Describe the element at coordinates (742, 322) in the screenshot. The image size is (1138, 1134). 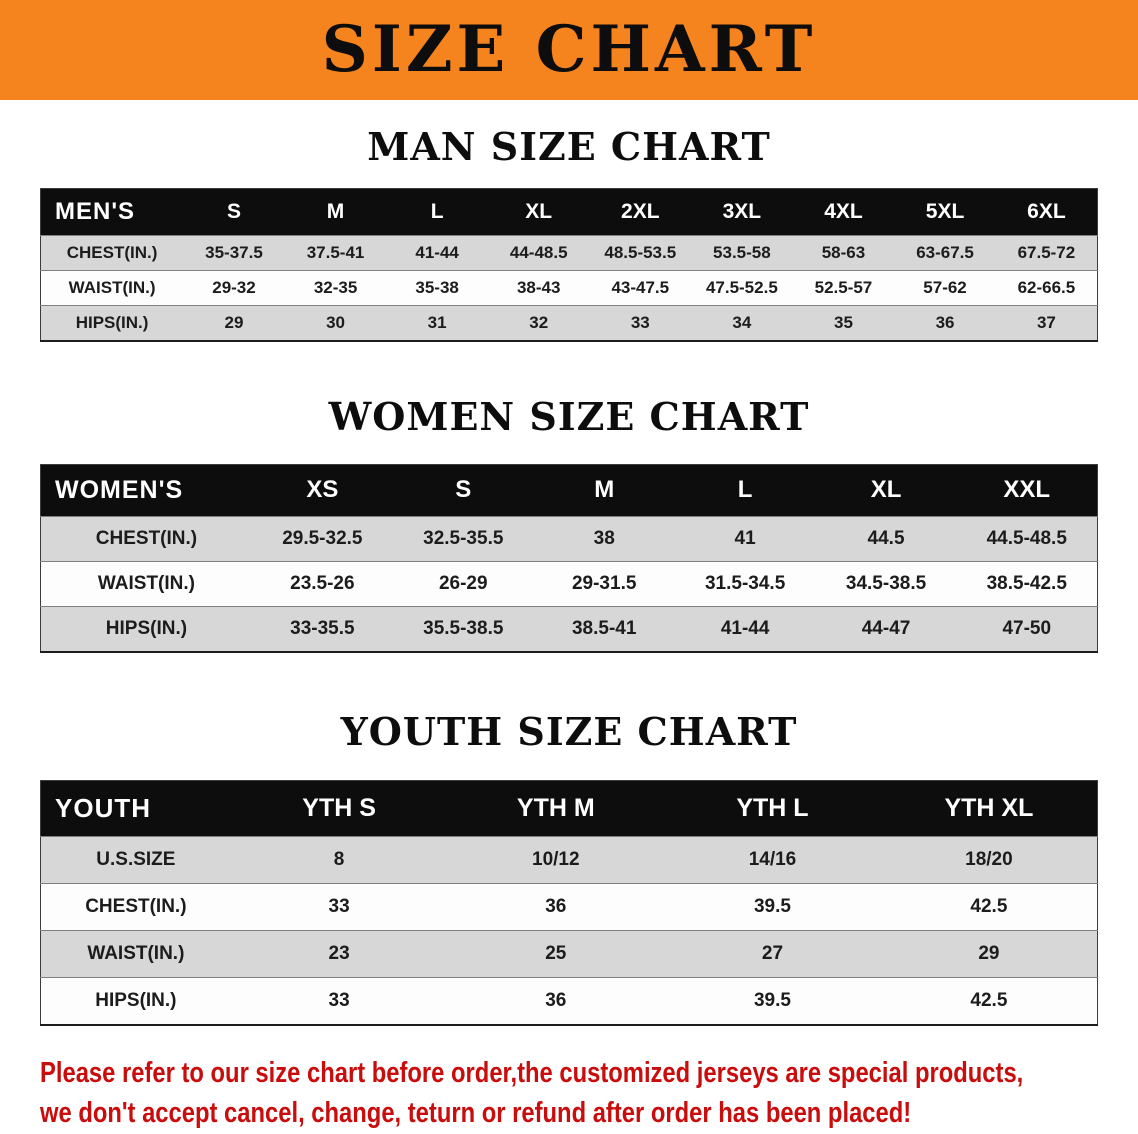
I see `size-value-cell: 34` at that location.